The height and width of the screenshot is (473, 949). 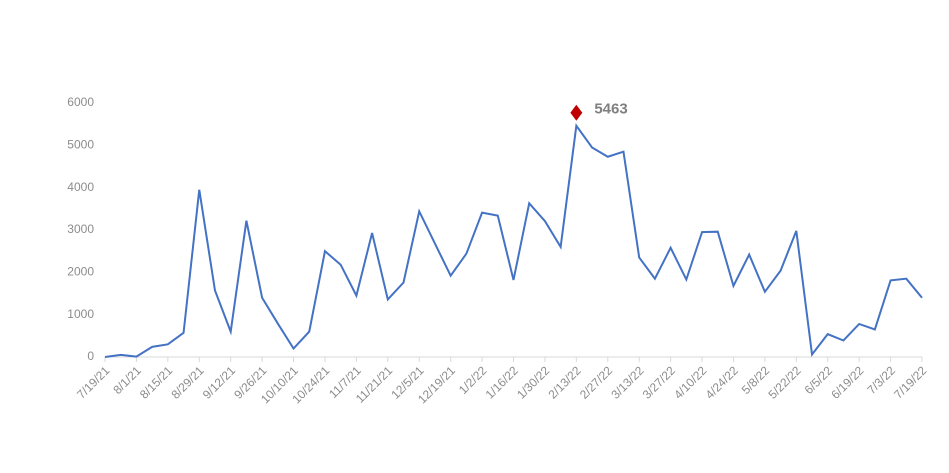 What do you see at coordinates (80, 145) in the screenshot?
I see `y-tick-label: 5000` at bounding box center [80, 145].